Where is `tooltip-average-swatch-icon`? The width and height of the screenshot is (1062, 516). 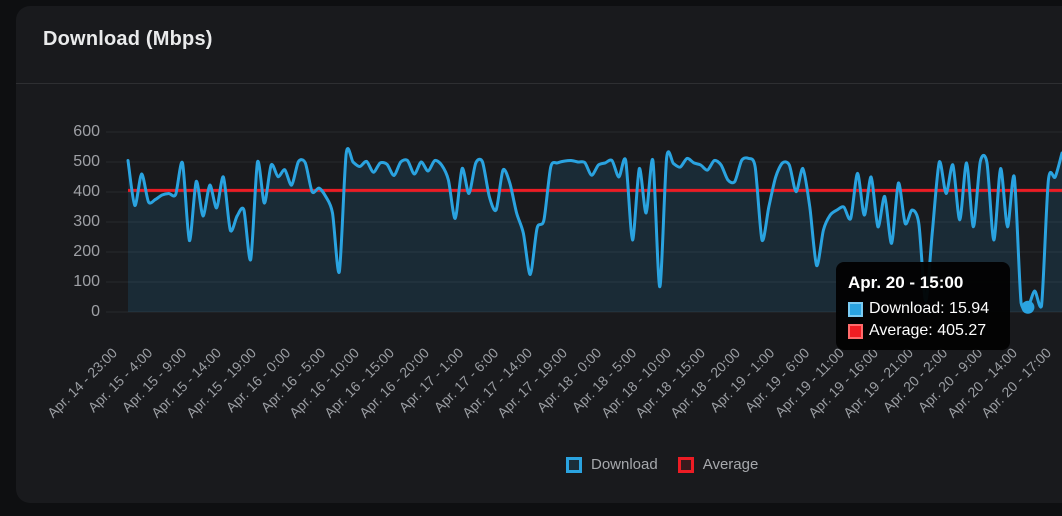
tooltip-average-swatch-icon is located at coordinates (855, 331).